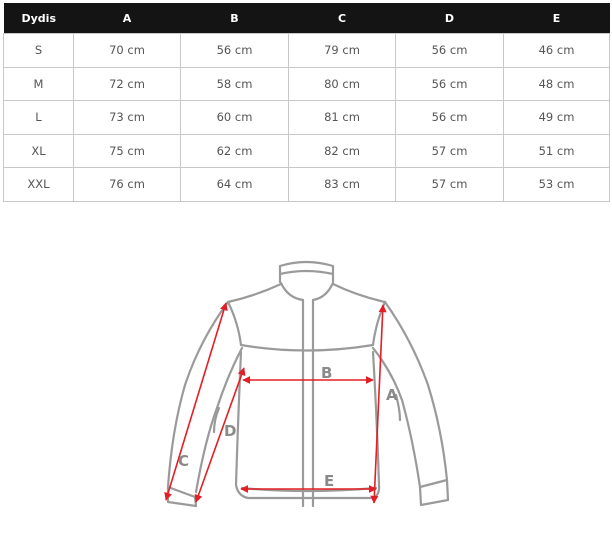 The width and height of the screenshot is (612, 534). I want to click on arrow-a, so click(378, 404).